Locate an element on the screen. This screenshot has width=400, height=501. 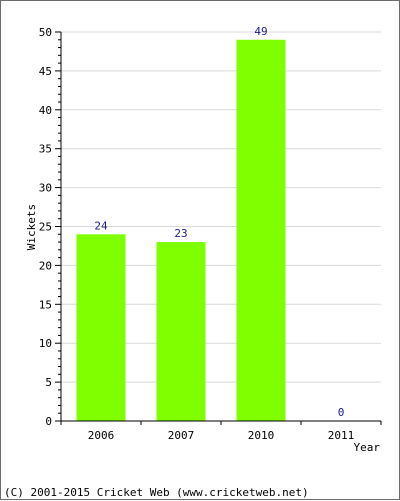
x-tick-label-2006: 2006 is located at coordinates (101, 435).